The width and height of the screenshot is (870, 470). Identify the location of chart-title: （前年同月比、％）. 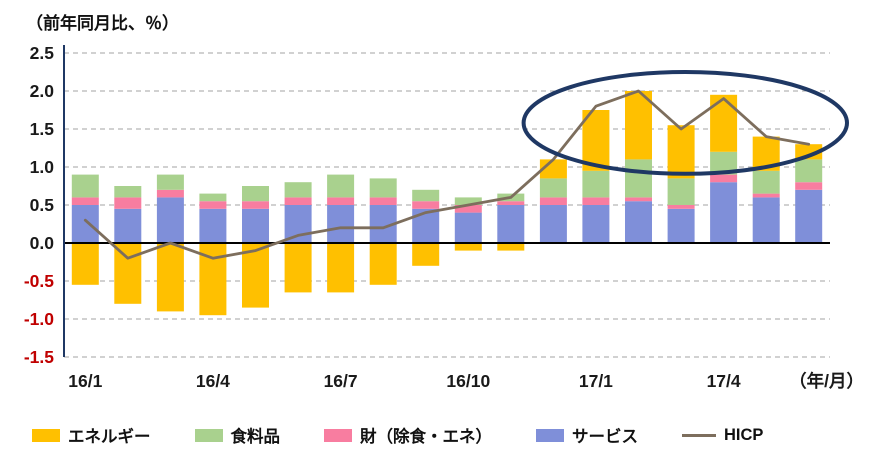
(102, 23).